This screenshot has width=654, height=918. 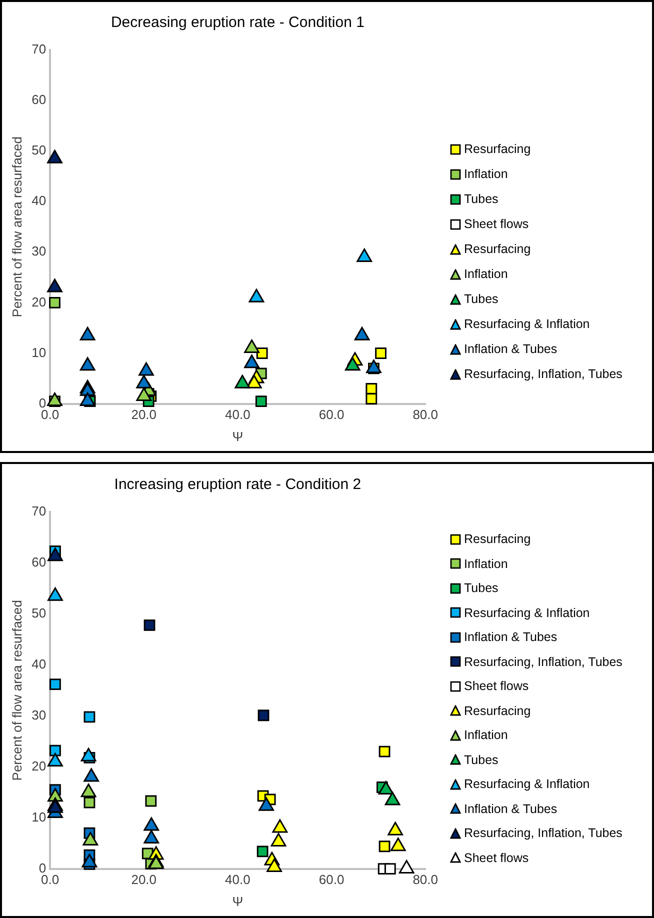 I want to click on chart-title: Increasing eruption rate - Condition 2, so click(x=238, y=485).